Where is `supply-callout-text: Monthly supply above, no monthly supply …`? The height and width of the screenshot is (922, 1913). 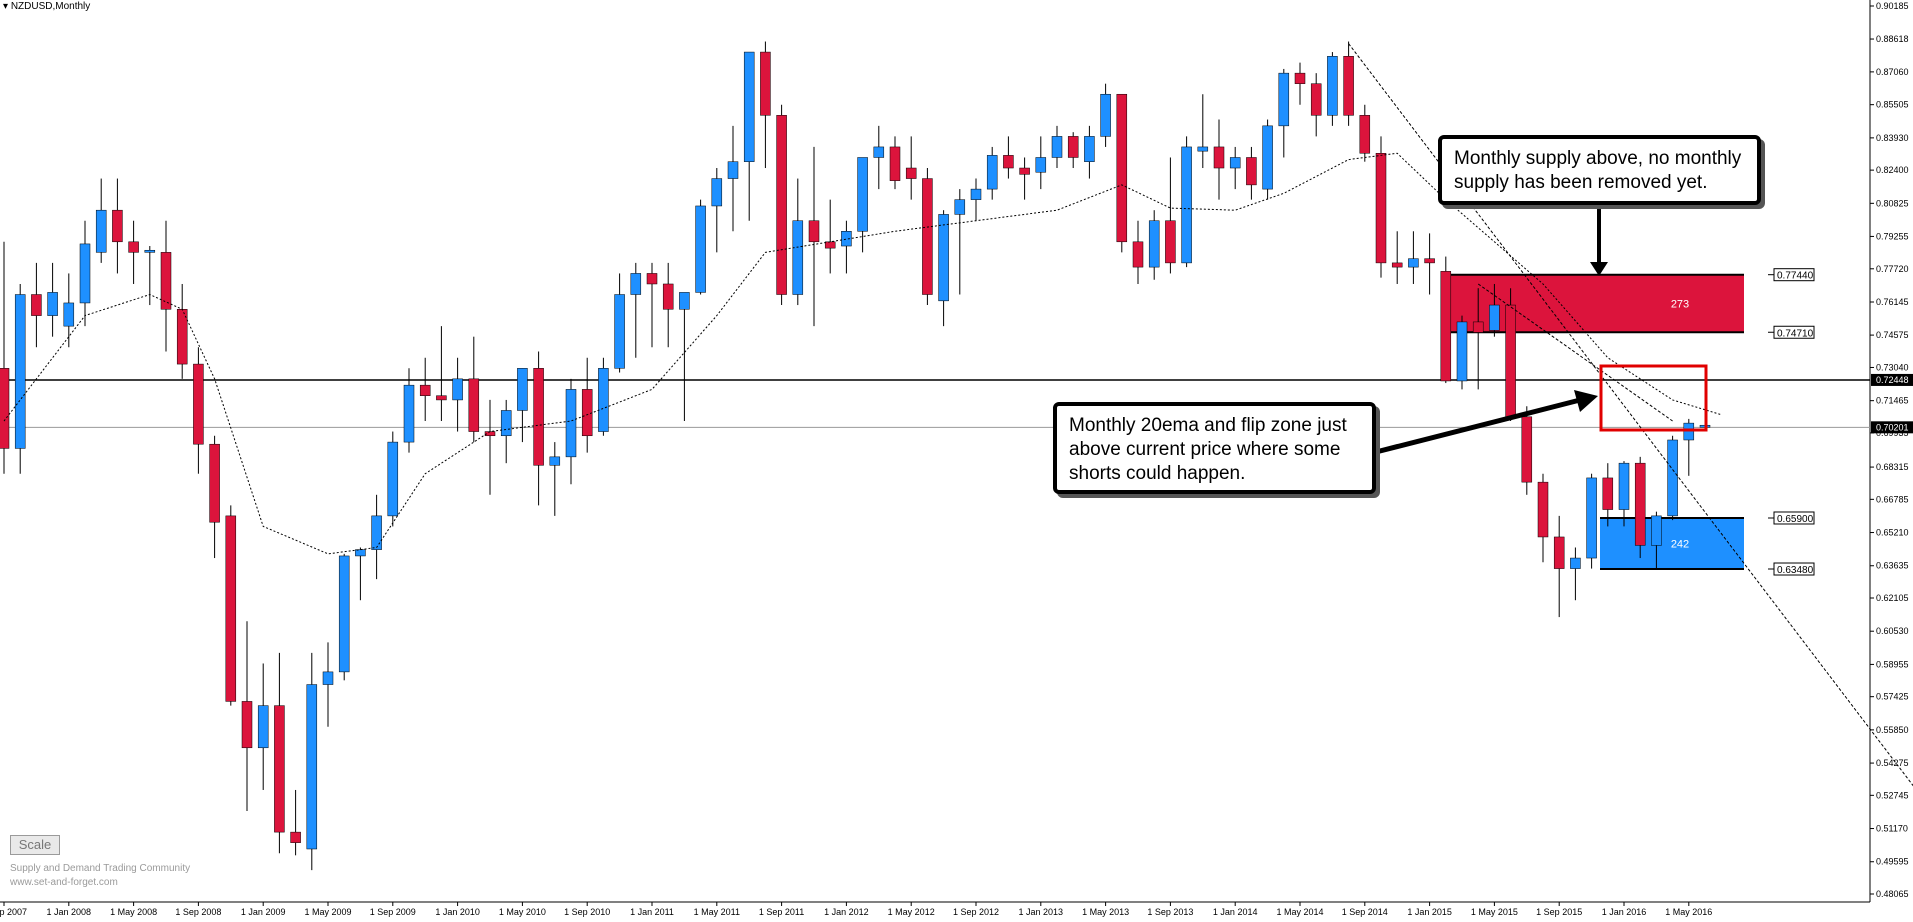
supply-callout-text: Monthly supply above, no monthly supply … is located at coordinates (1598, 170).